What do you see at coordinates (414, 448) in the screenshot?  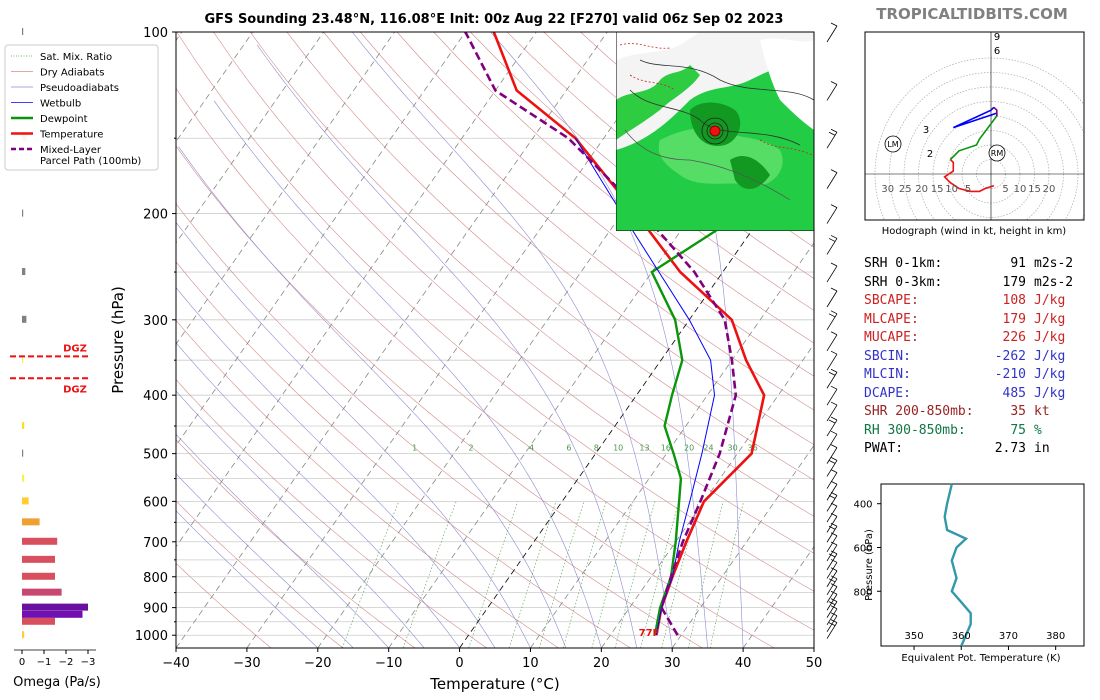 I see `mixing-ratio-label: 1` at bounding box center [414, 448].